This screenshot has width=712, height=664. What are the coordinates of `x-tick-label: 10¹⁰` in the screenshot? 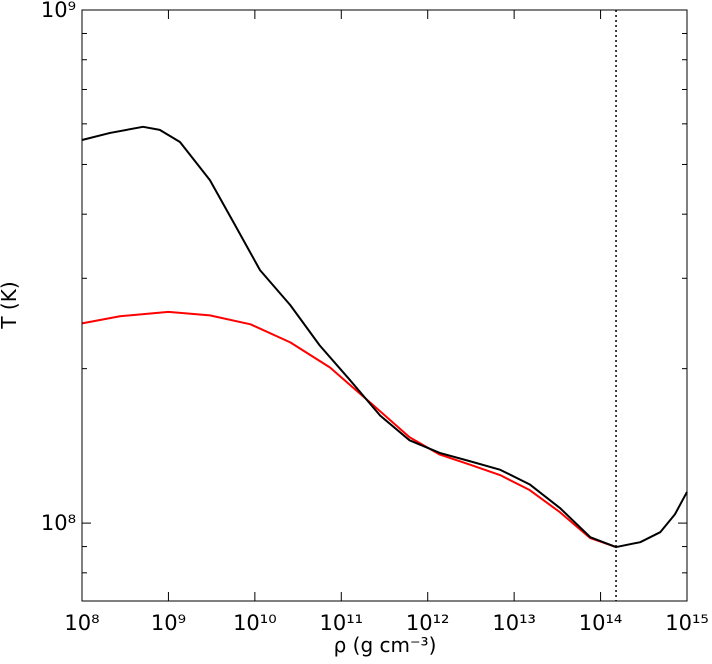 It's located at (255, 623).